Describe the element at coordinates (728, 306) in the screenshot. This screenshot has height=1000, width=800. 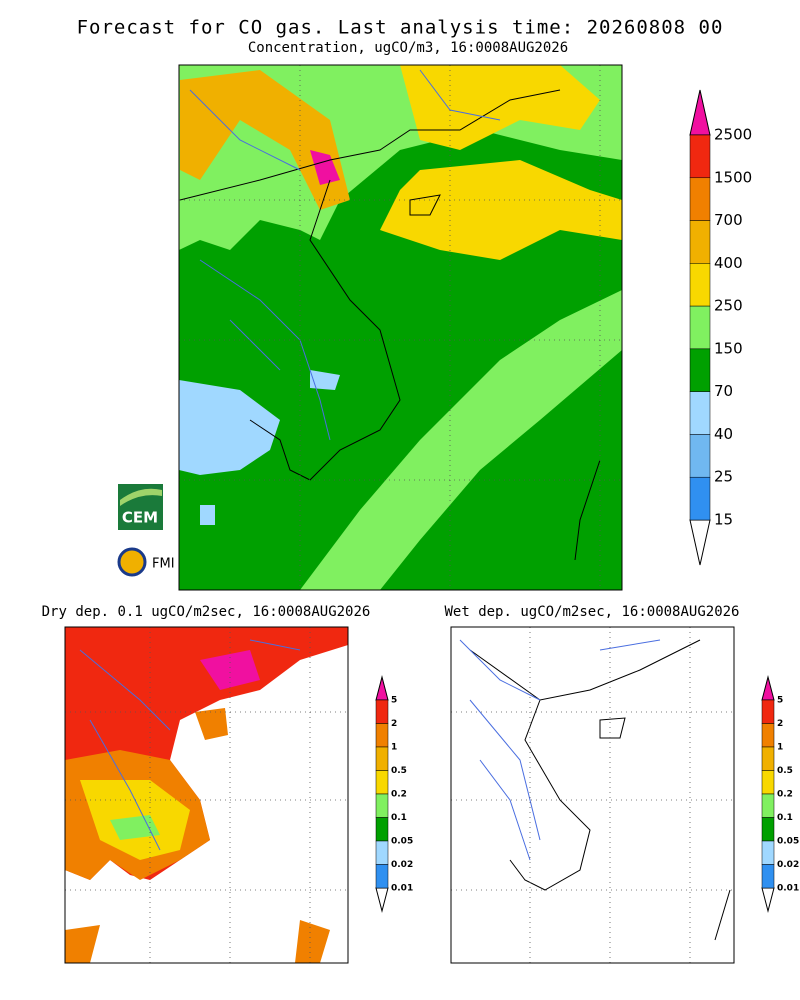
I see `colorbar-label: 250` at that location.